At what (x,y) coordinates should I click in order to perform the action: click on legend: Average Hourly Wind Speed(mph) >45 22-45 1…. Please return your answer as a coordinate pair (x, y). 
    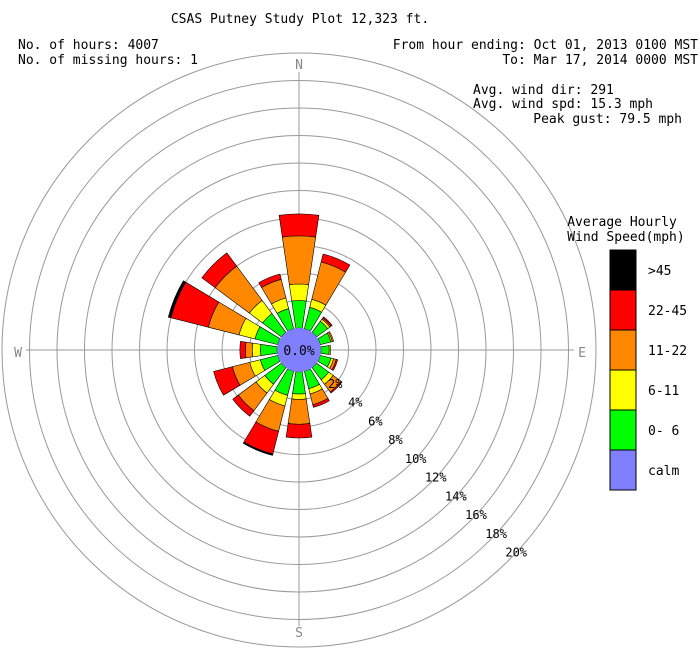
    Looking at the image, I should click on (627, 353).